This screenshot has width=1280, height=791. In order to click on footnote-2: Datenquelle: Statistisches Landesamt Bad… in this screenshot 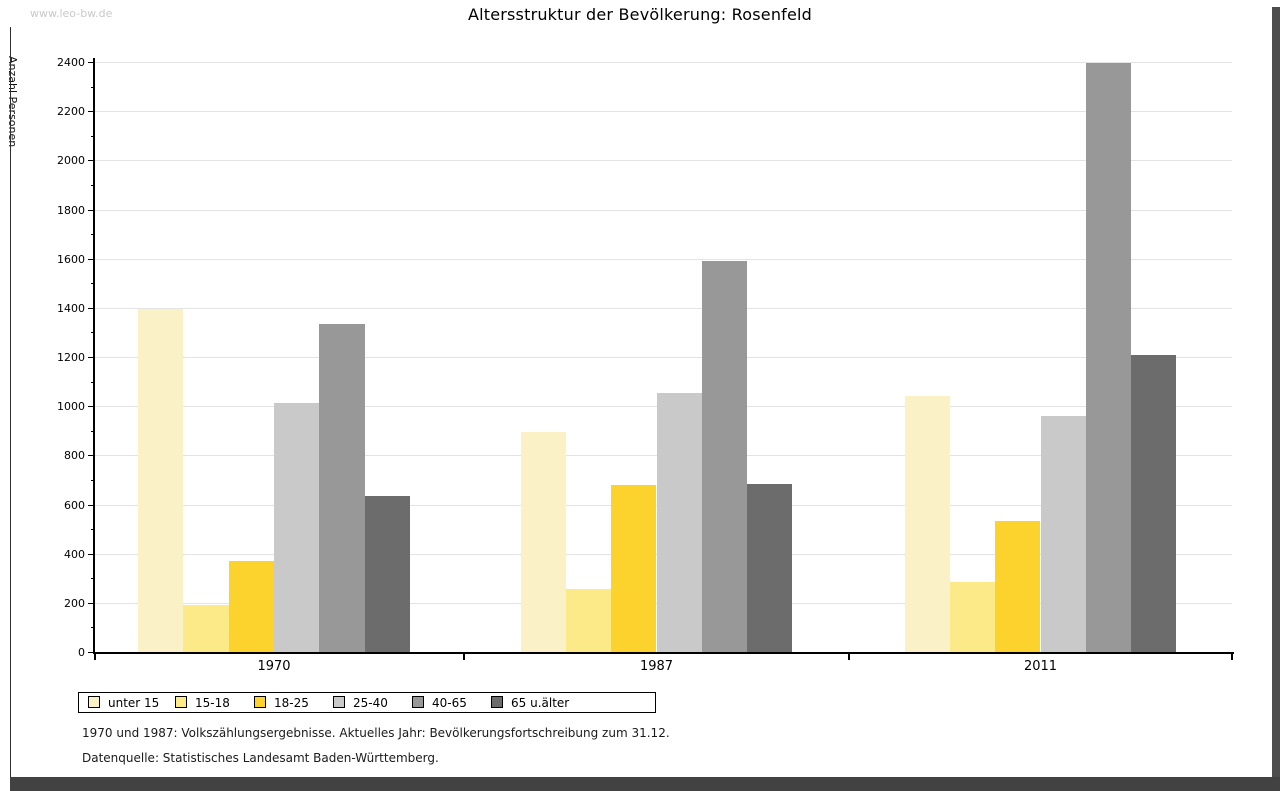, I will do `click(260, 758)`.